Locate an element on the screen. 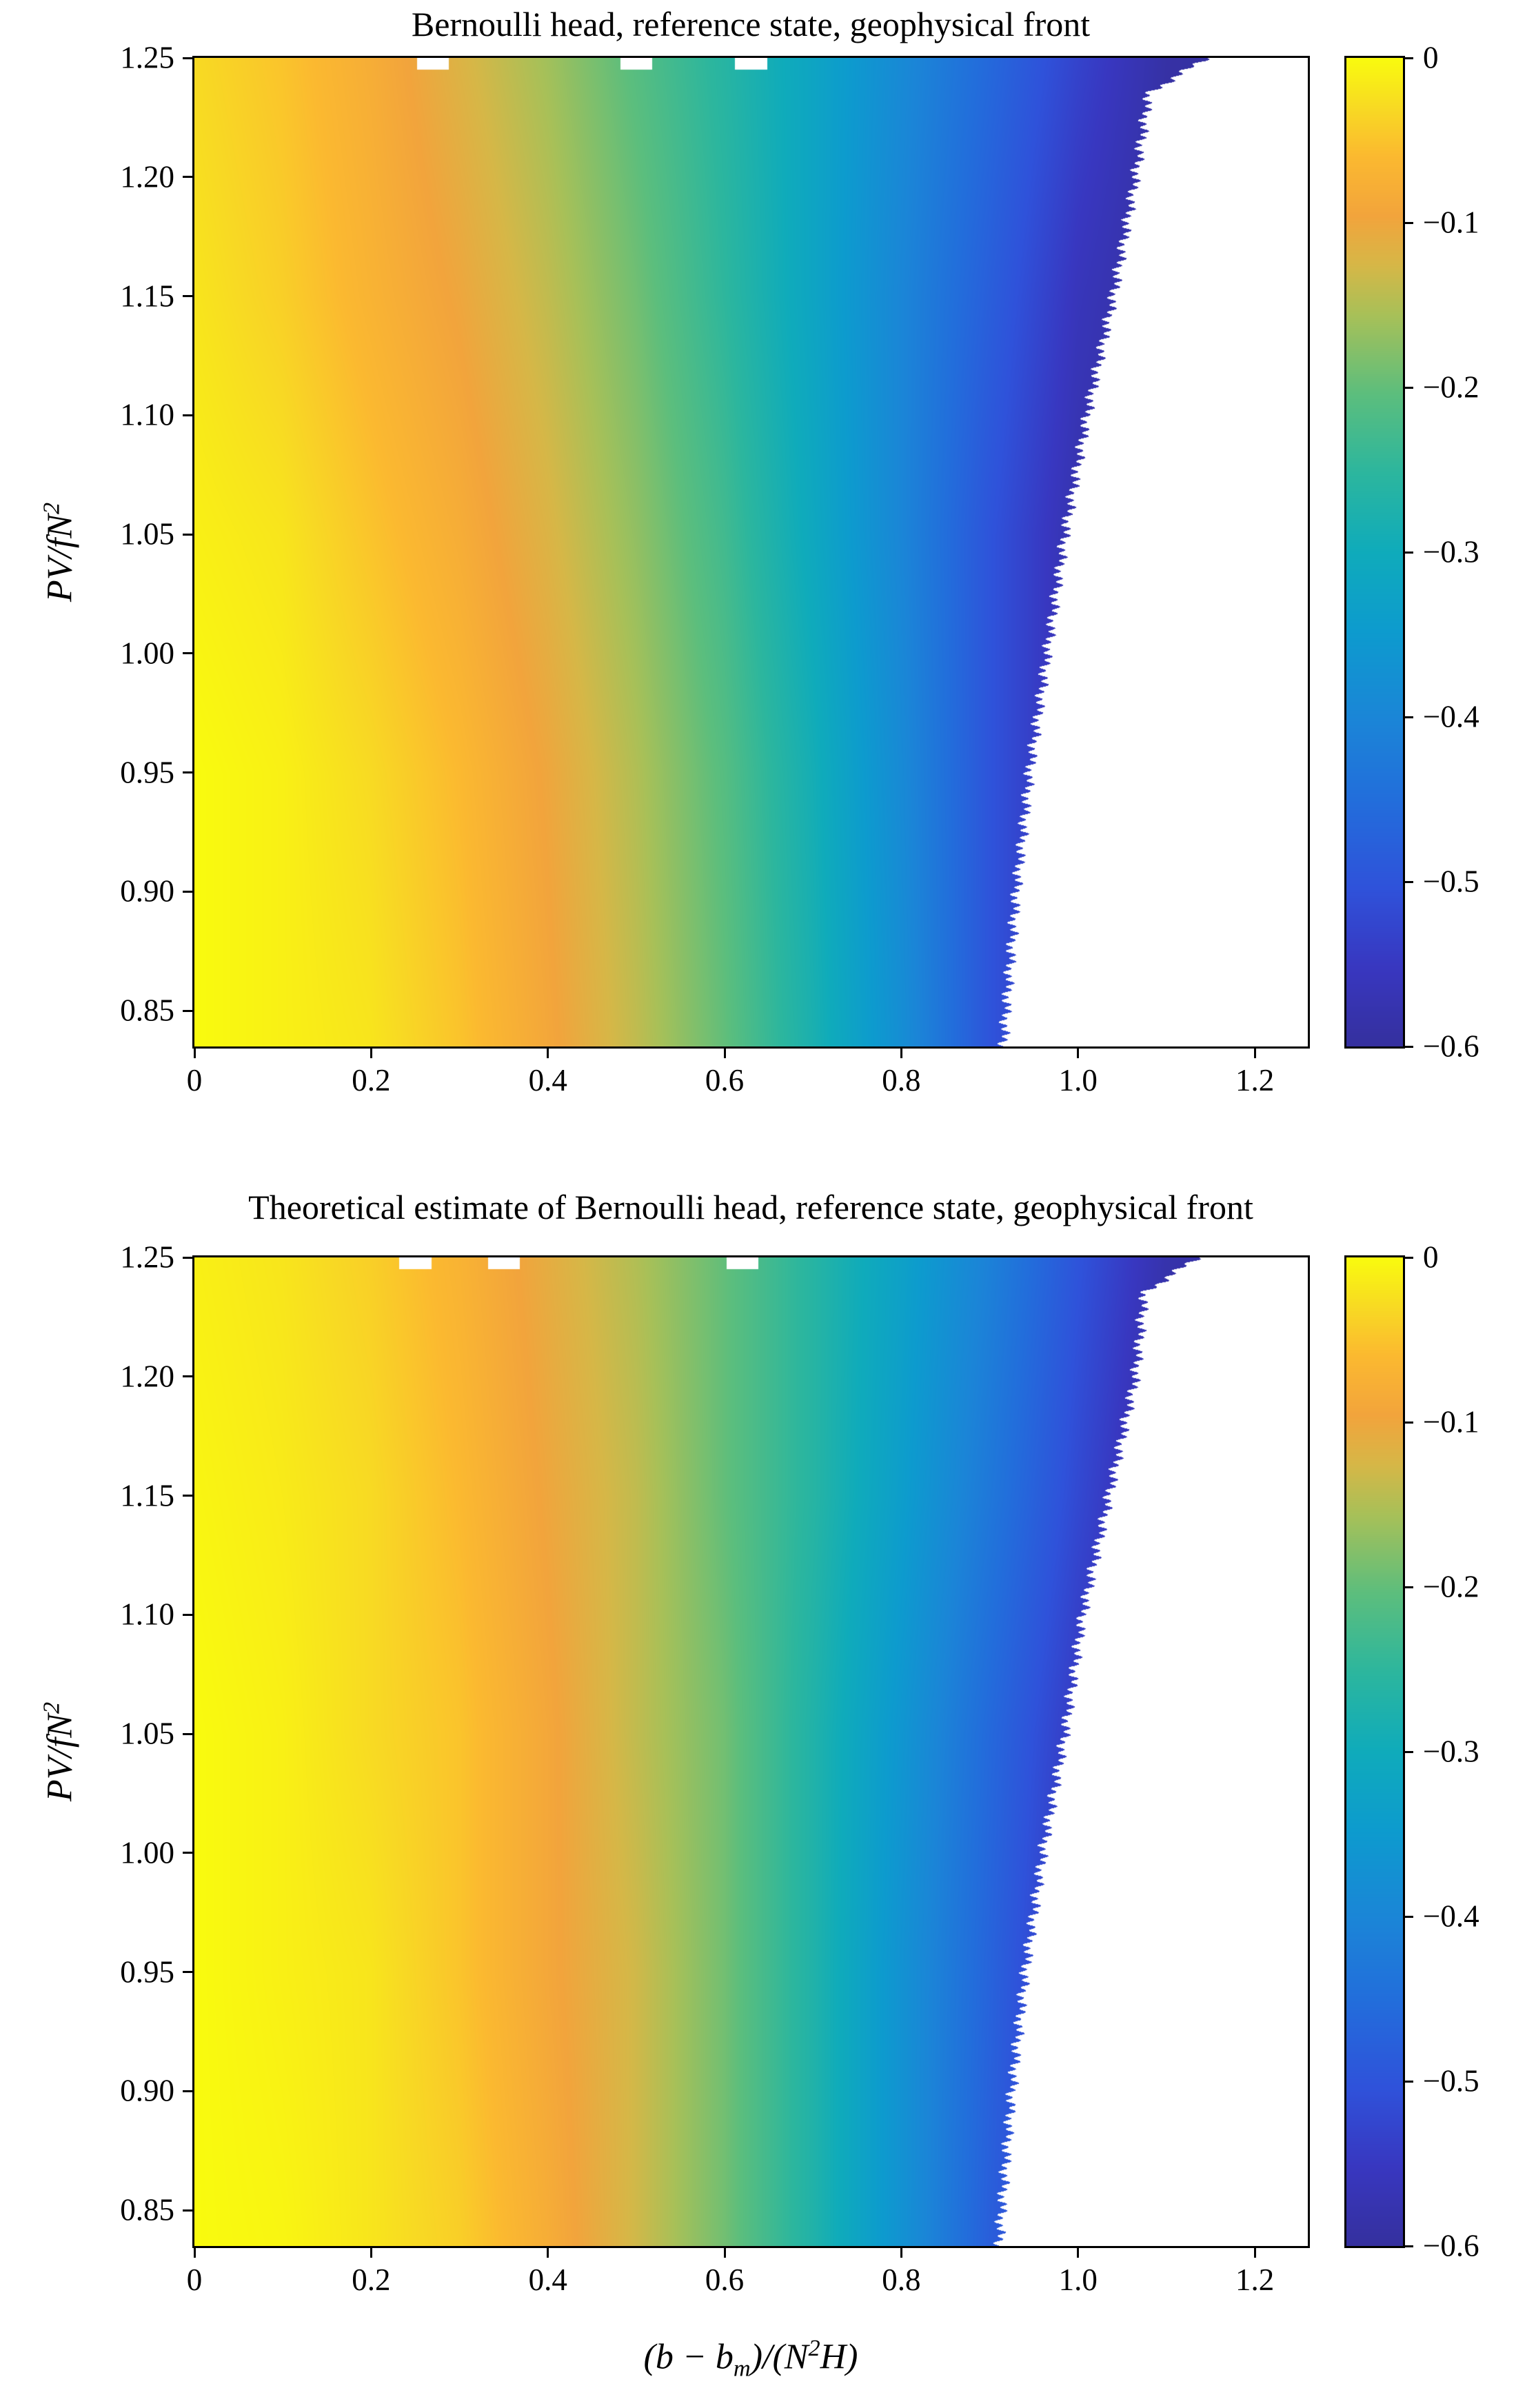  plot1-x-tick-label: 0.6 is located at coordinates (725, 1080).